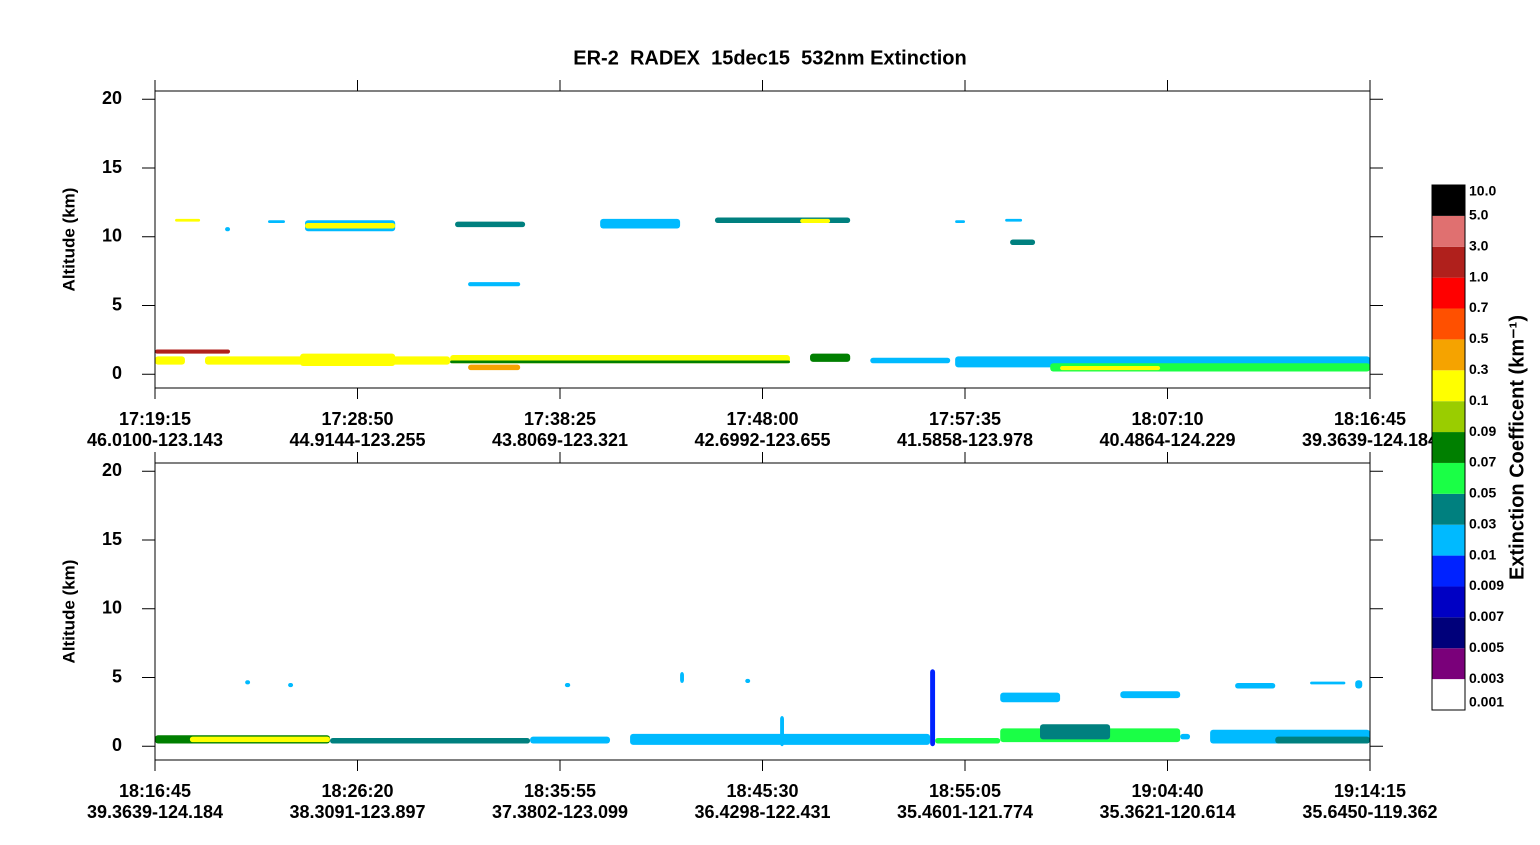  Describe the element at coordinates (560, 440) in the screenshot. I see `x-tick-location: 43.8069-123.321` at that location.